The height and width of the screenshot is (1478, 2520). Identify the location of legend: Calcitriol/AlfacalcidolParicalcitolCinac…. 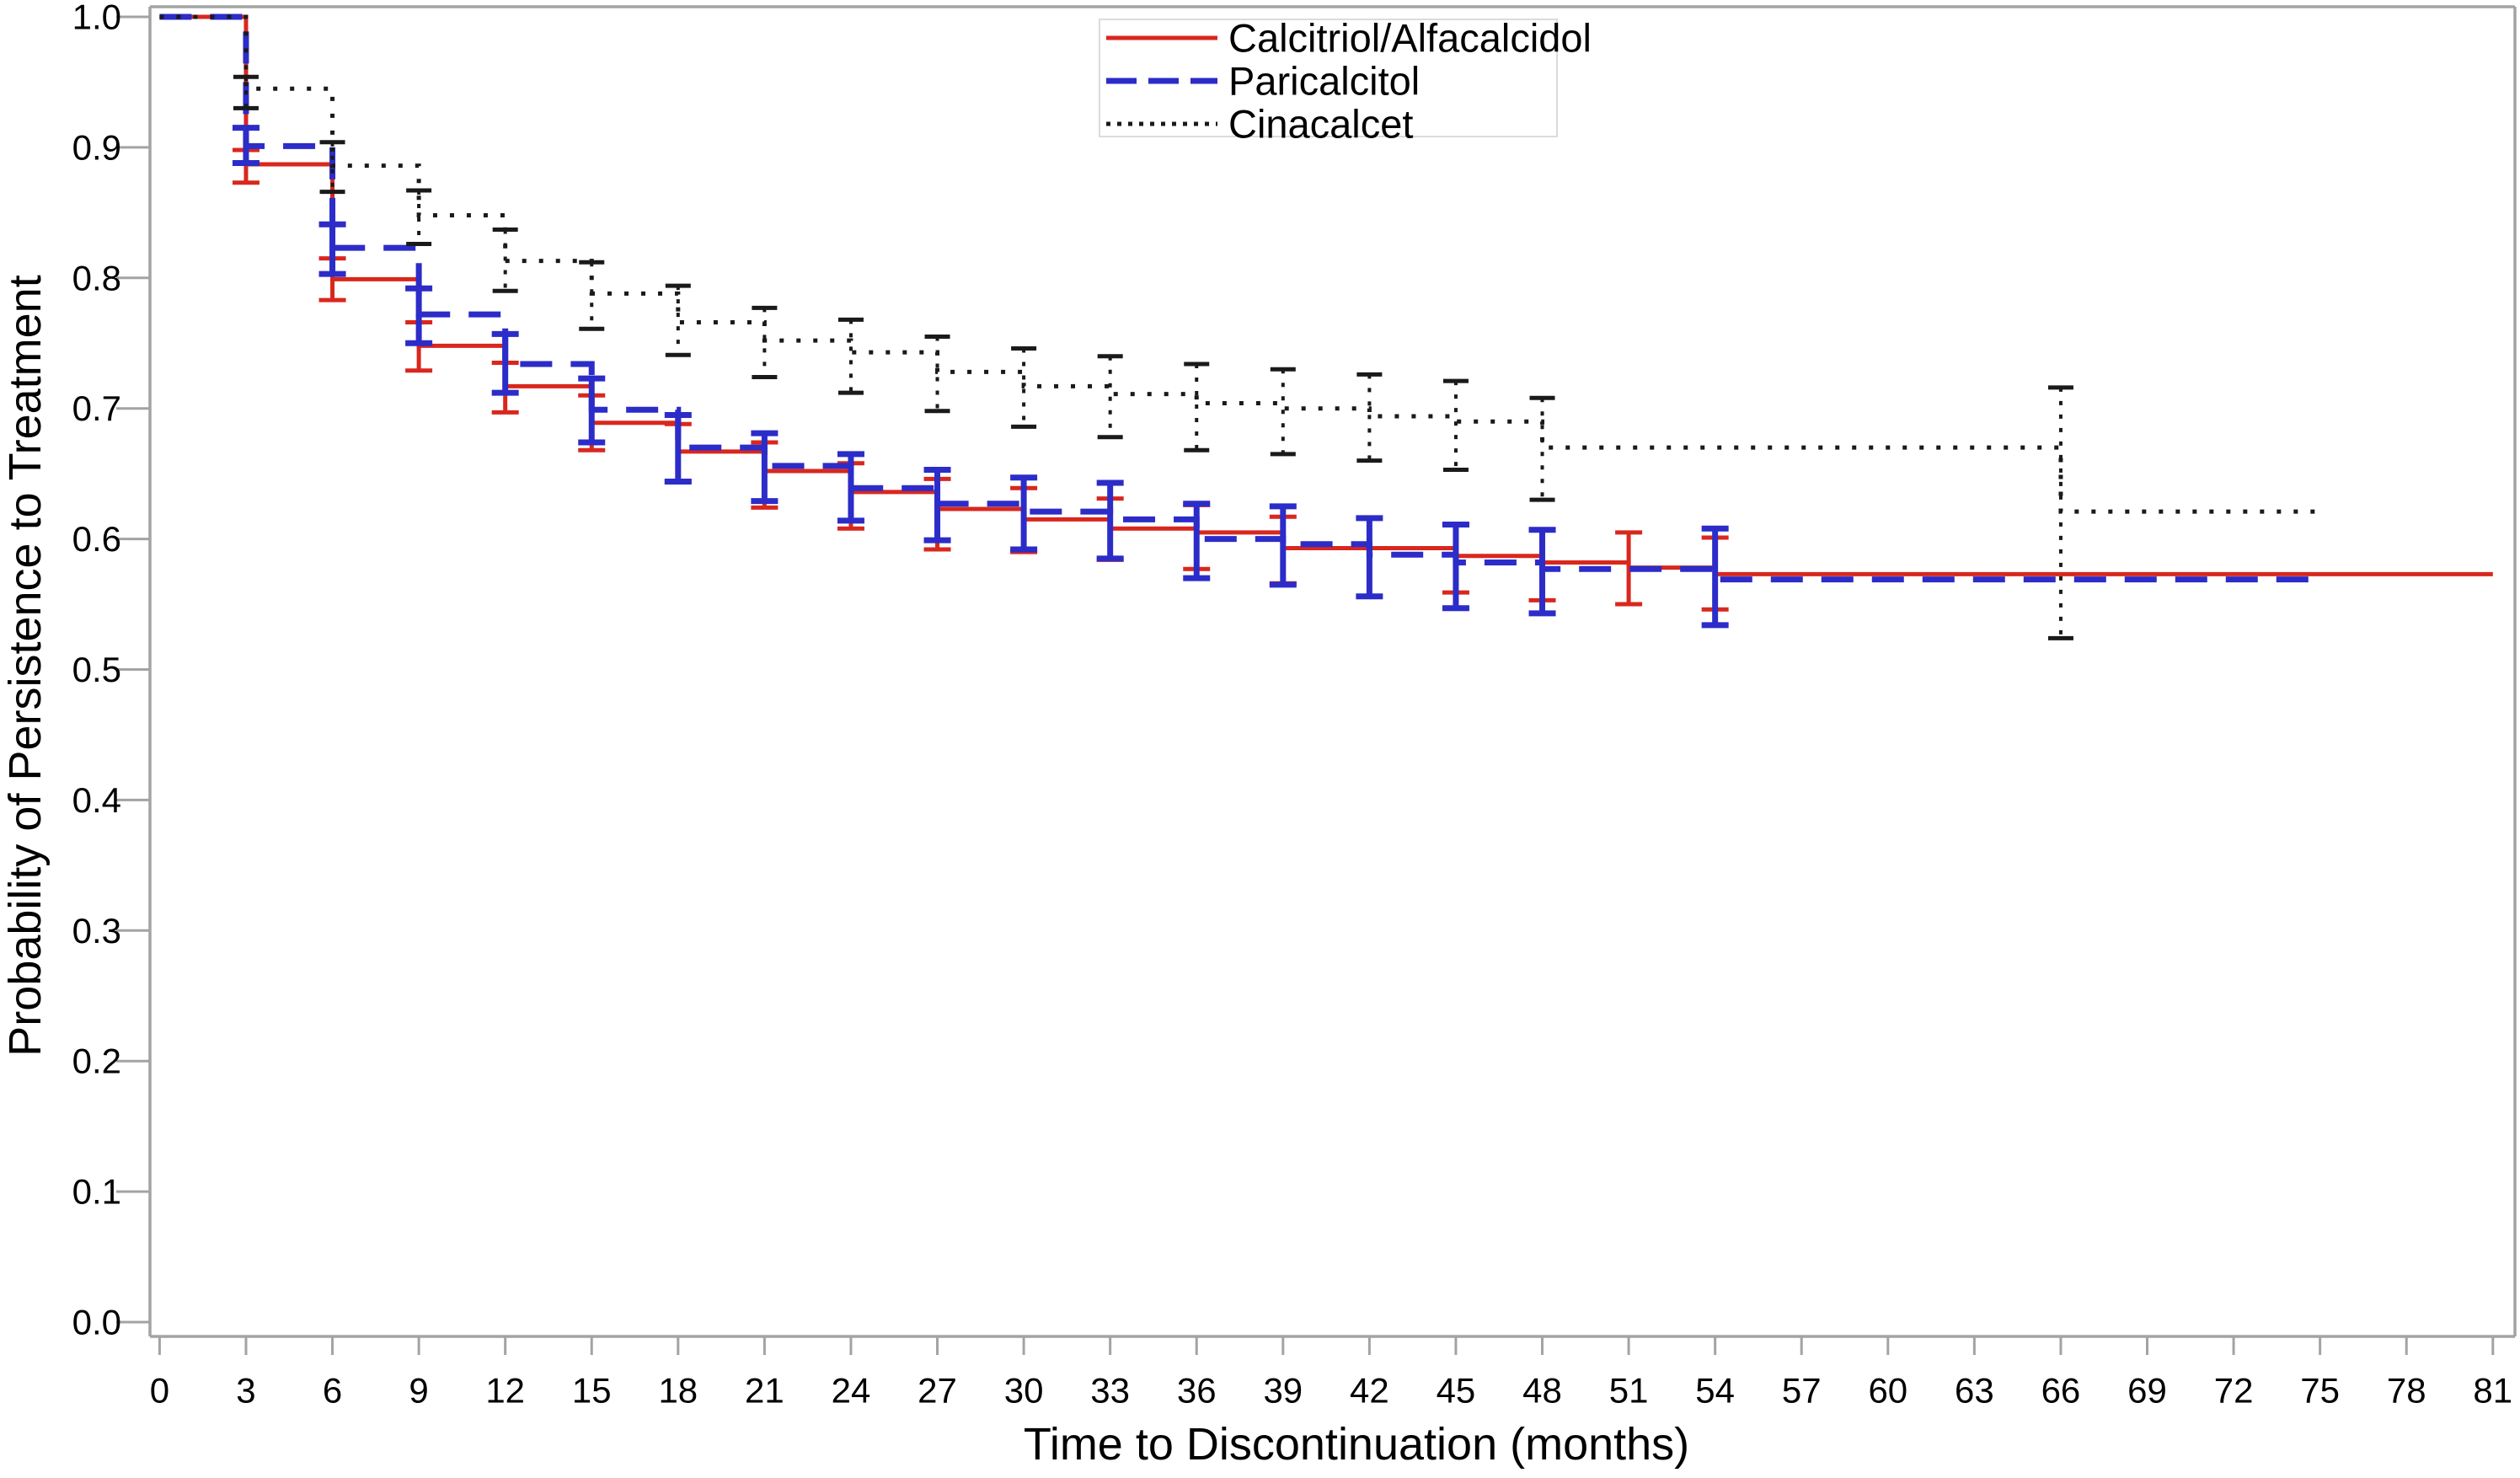
(1345, 81).